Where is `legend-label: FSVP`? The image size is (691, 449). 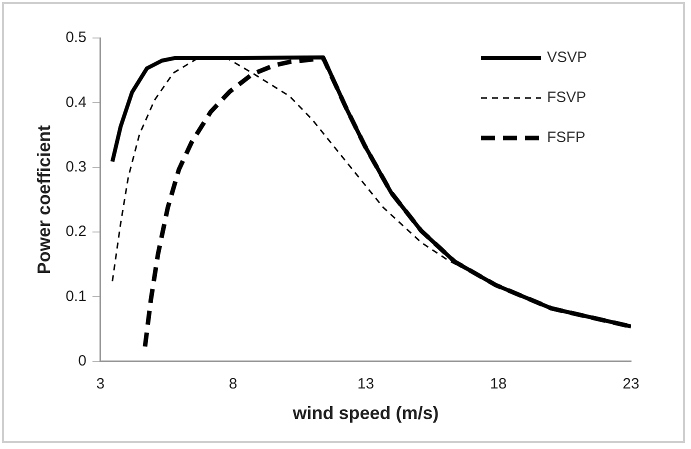
legend-label: FSVP is located at coordinates (566, 97).